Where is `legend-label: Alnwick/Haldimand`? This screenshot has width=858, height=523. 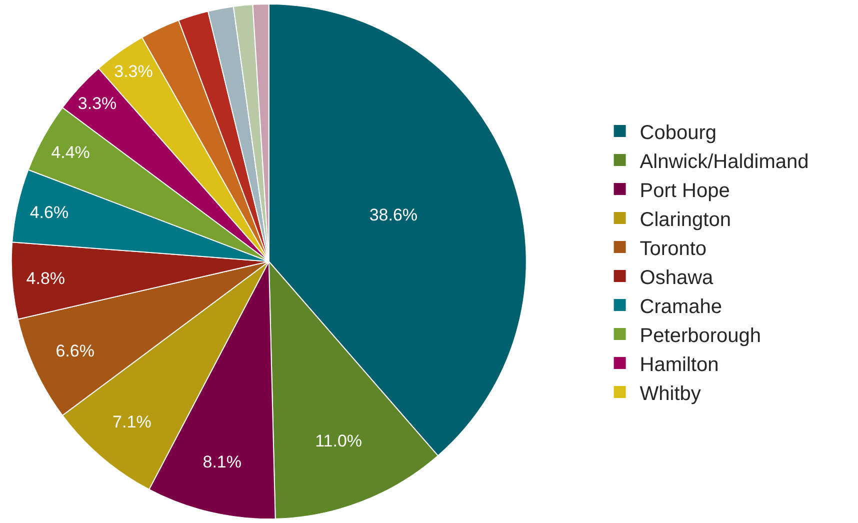 legend-label: Alnwick/Haldimand is located at coordinates (724, 161).